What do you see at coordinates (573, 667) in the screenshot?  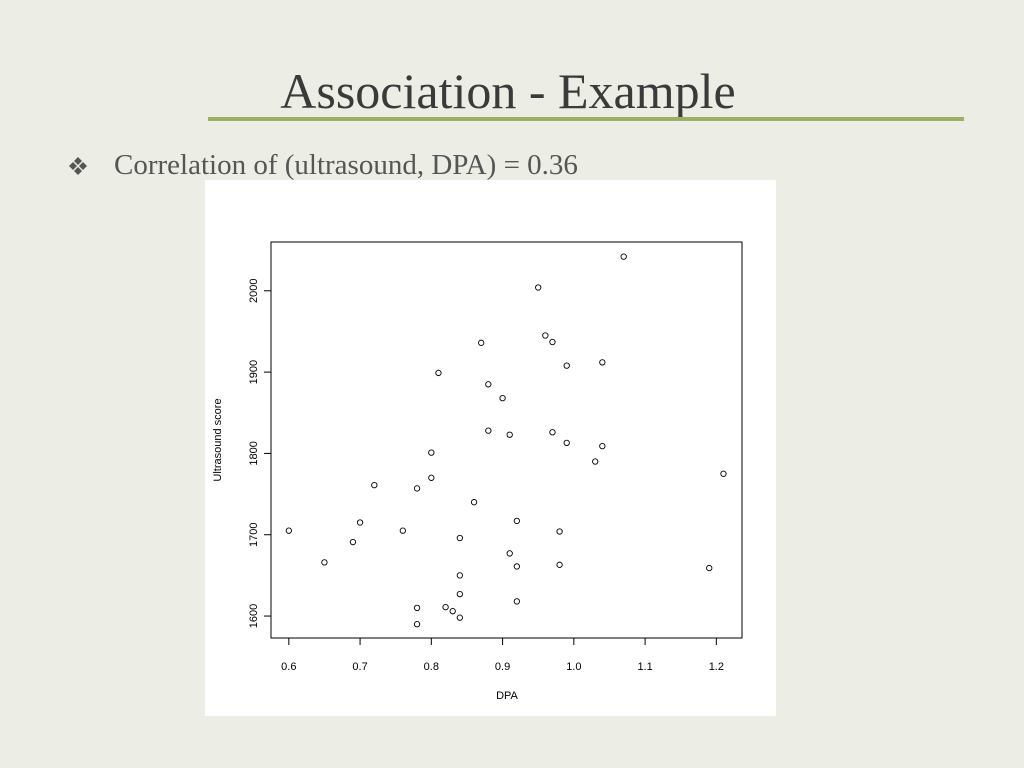 I see `x-tick-label: 1.0` at bounding box center [573, 667].